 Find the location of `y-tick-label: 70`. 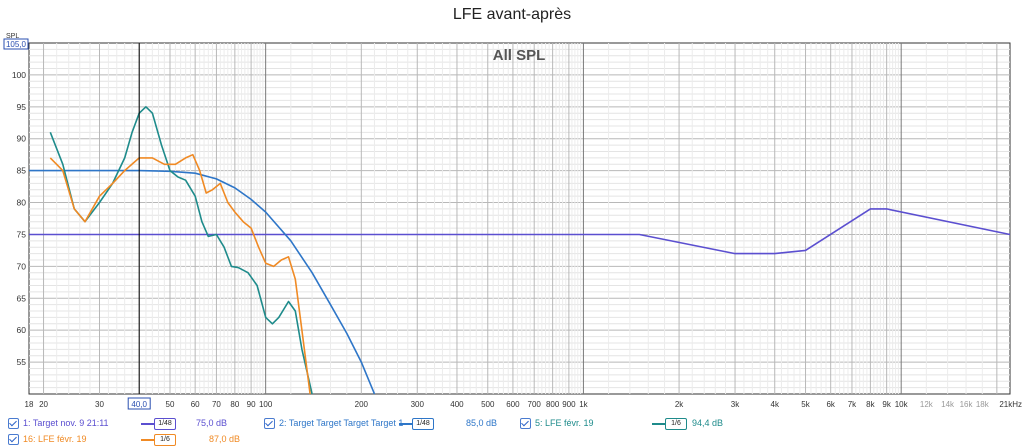

y-tick-label: 70 is located at coordinates (22, 266).